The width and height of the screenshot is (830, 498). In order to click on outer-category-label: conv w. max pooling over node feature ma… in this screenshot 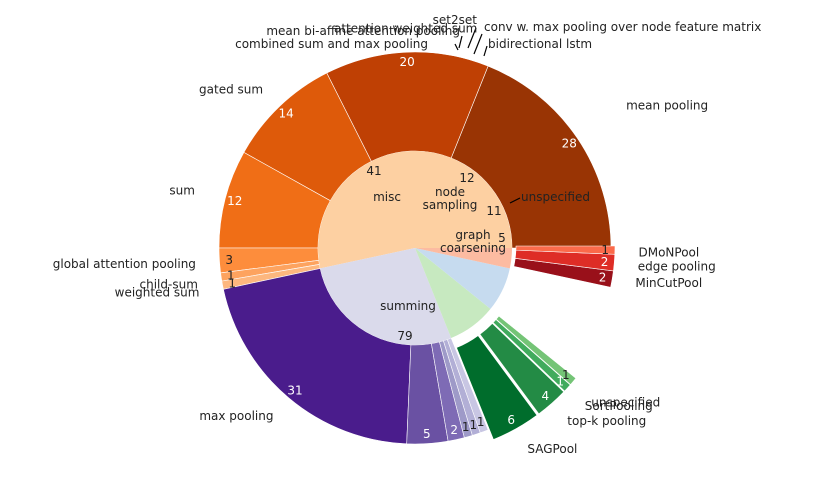, I will do `click(622, 27)`.